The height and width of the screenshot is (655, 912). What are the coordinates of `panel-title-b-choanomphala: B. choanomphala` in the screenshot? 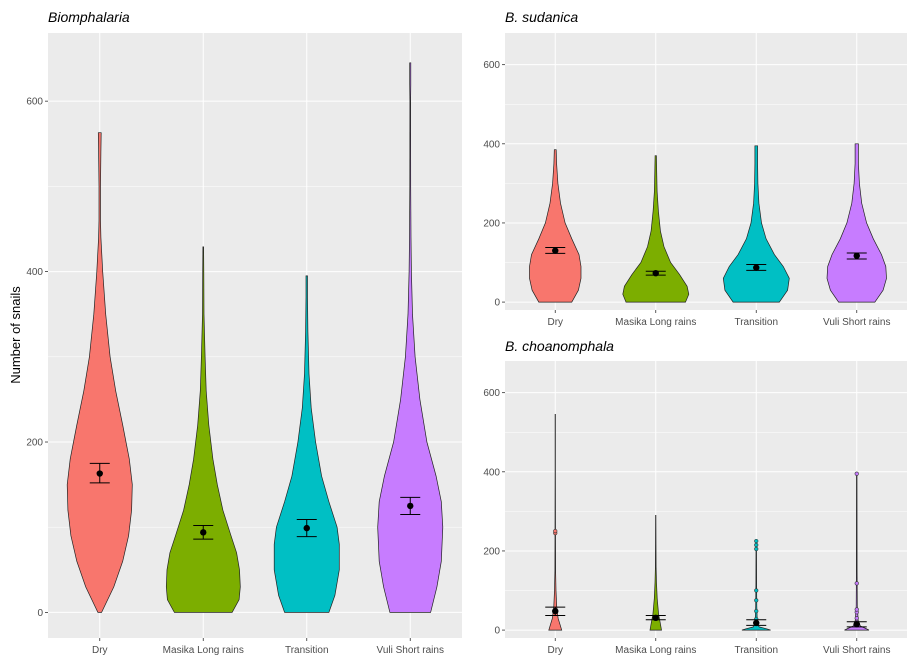 It's located at (559, 346).